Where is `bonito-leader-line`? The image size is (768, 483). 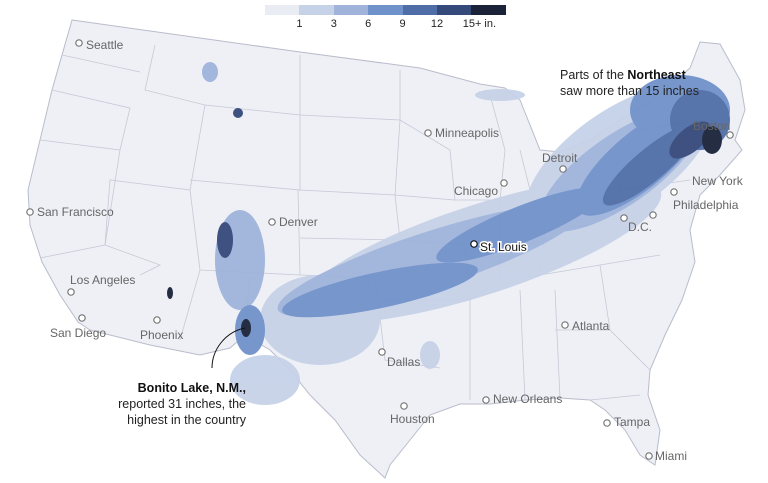
bonito-leader-line is located at coordinates (228, 348).